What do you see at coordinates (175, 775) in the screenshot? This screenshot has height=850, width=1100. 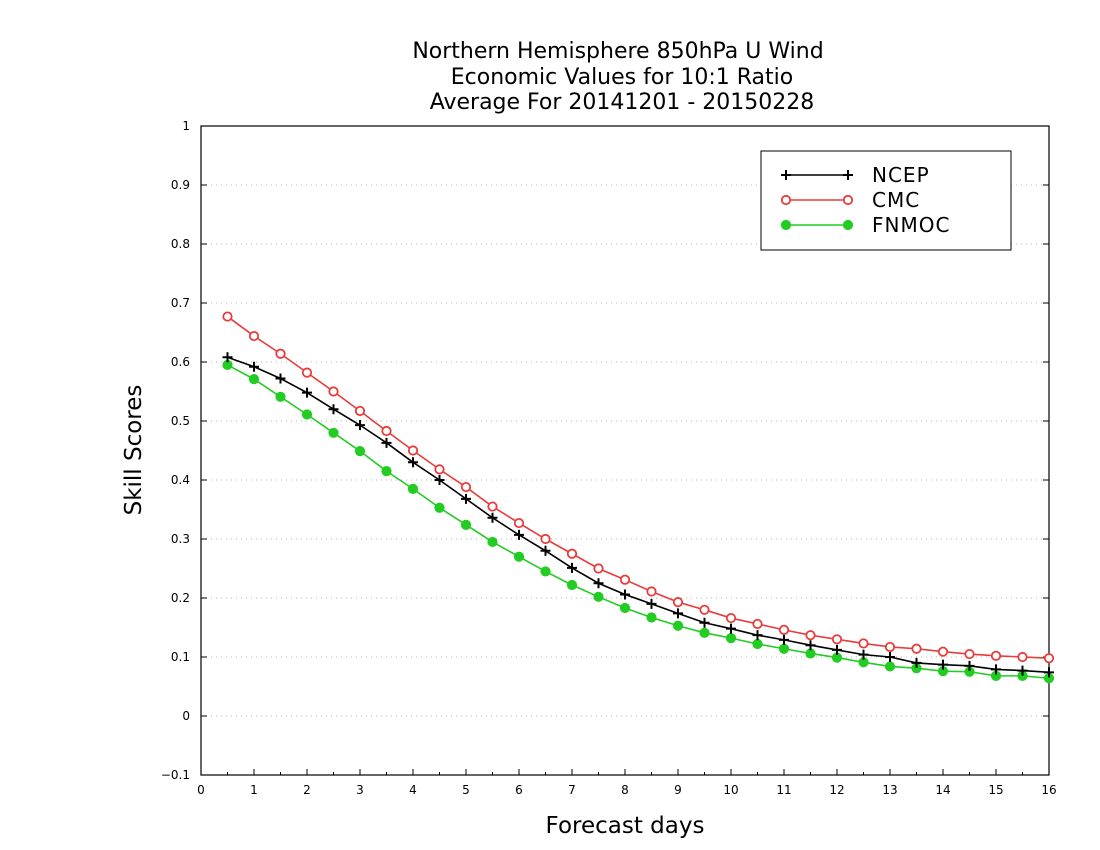 I see `y-tick-label: −0.1` at bounding box center [175, 775].